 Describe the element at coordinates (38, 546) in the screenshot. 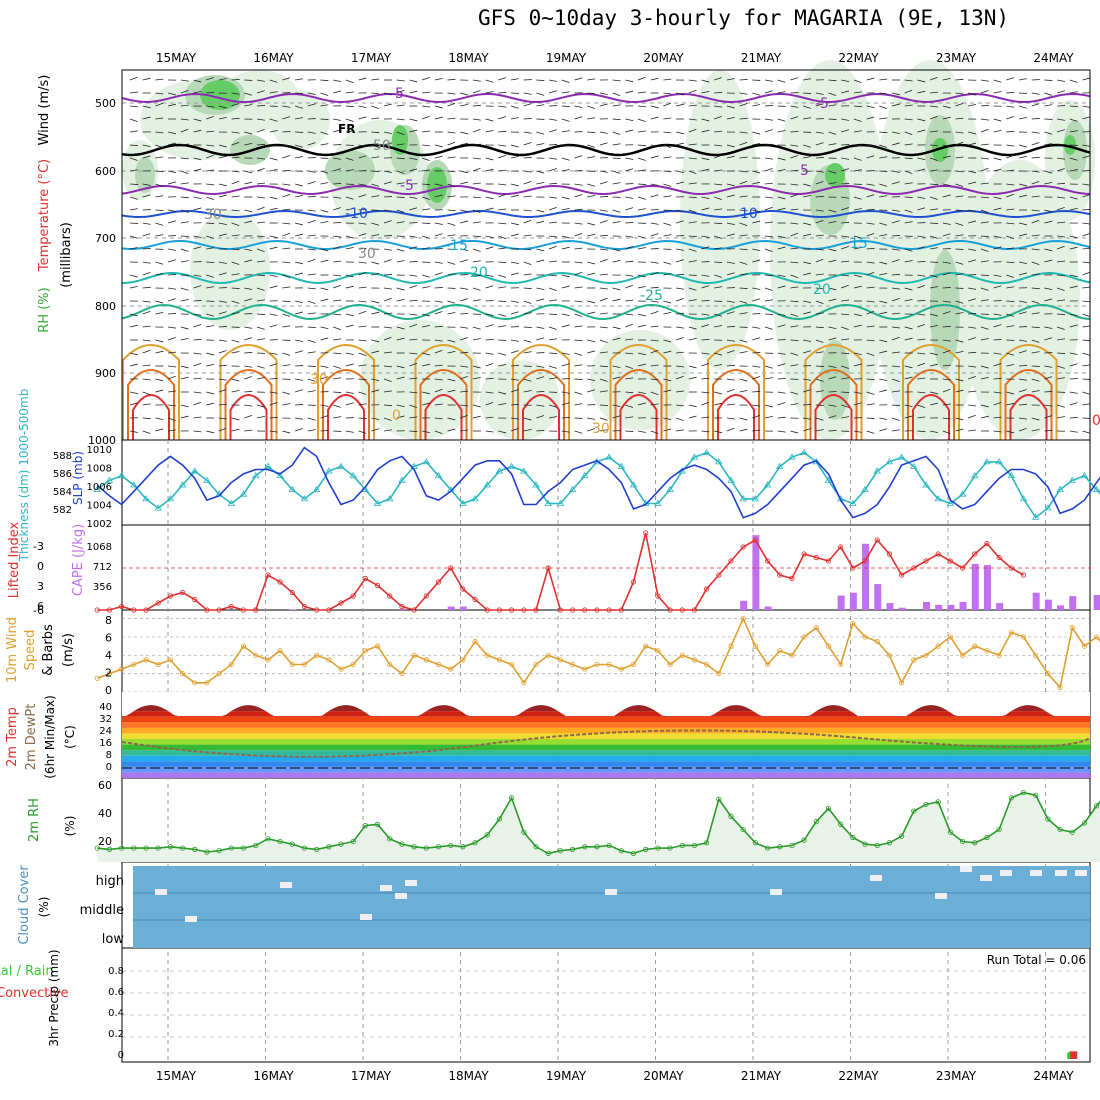

I see `li-tick: -3` at that location.